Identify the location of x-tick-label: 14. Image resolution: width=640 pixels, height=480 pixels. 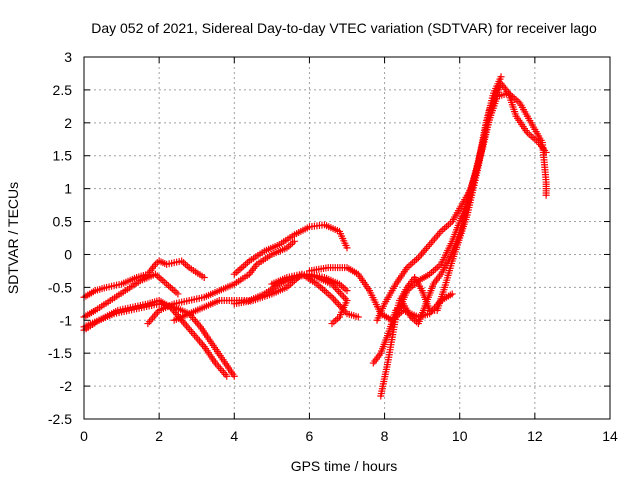
(610, 436).